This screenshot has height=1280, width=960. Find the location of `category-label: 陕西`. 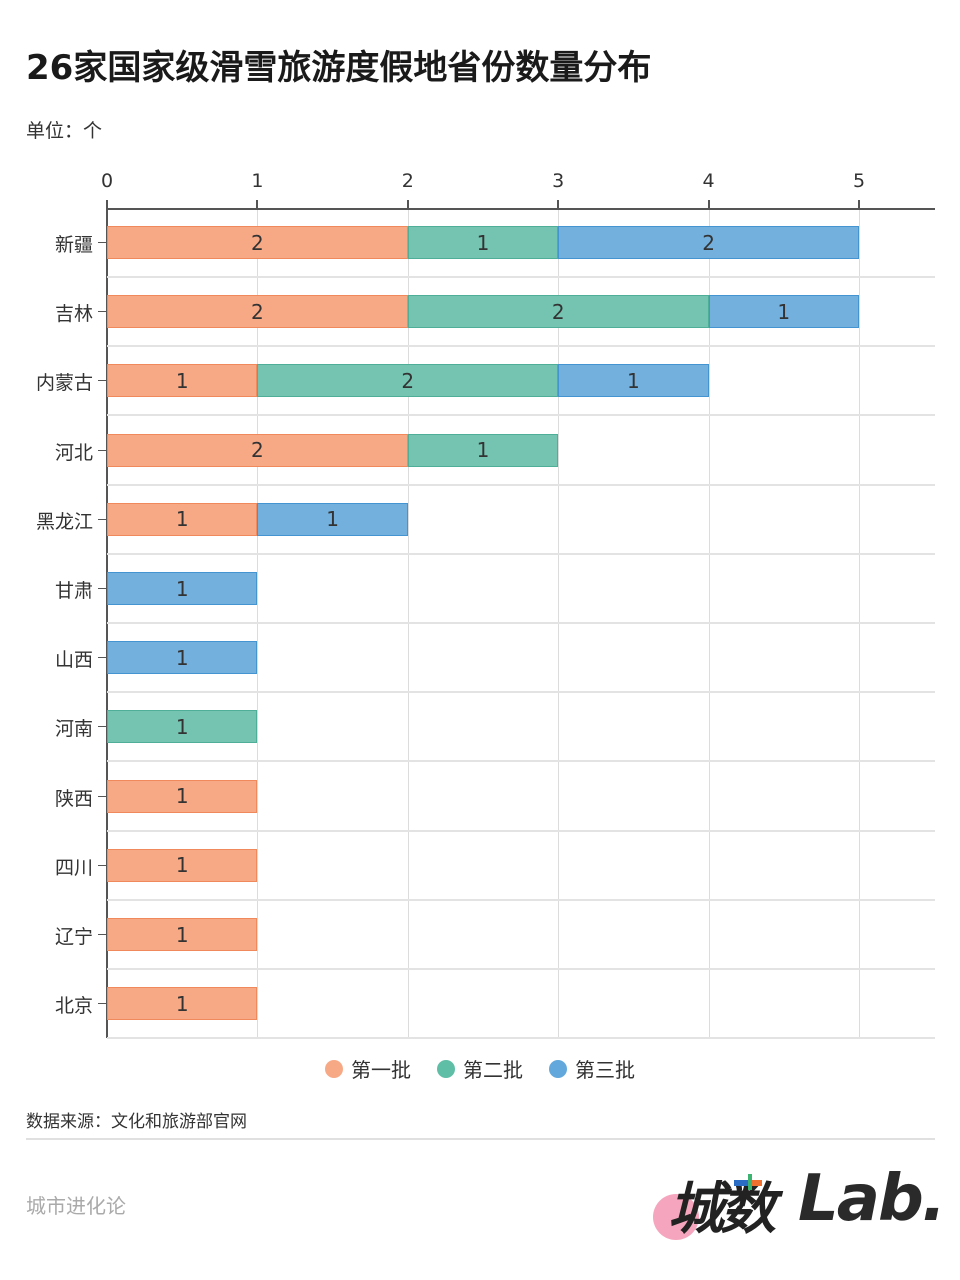

category-label: 陕西 is located at coordinates (73, 798).